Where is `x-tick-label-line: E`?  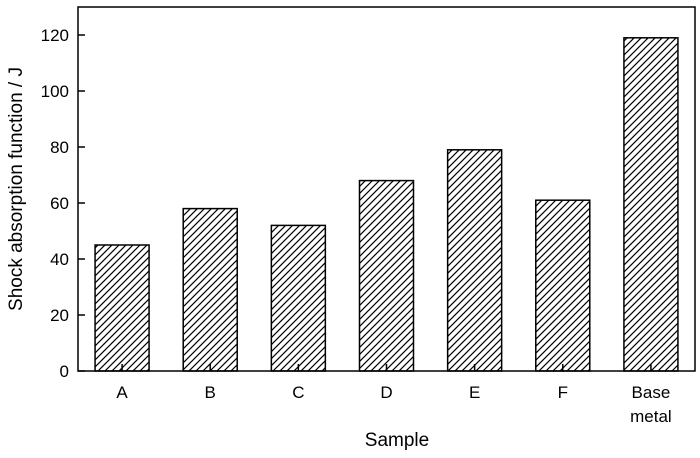
x-tick-label-line: E is located at coordinates (474, 392).